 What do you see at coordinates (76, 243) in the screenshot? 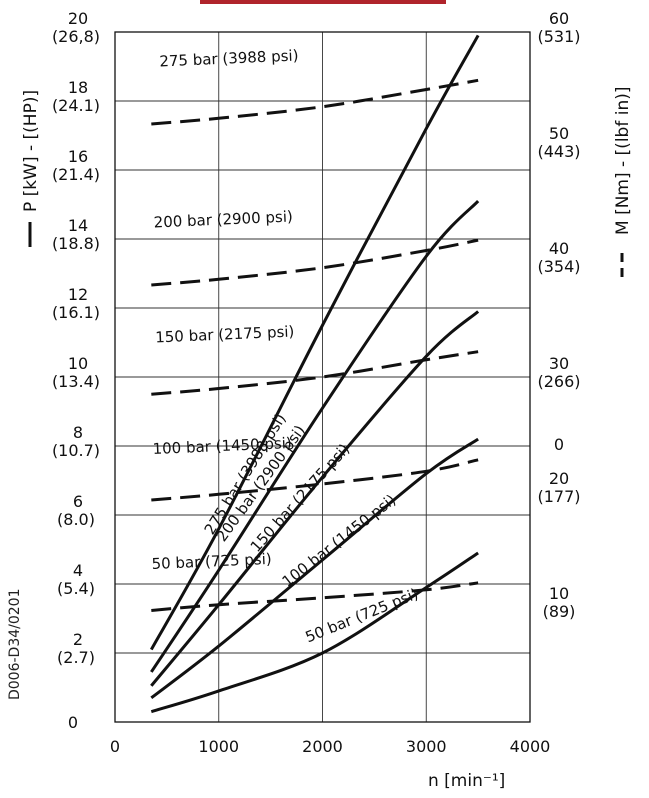
I see `left-tick-hp: (18.8)` at bounding box center [76, 243].